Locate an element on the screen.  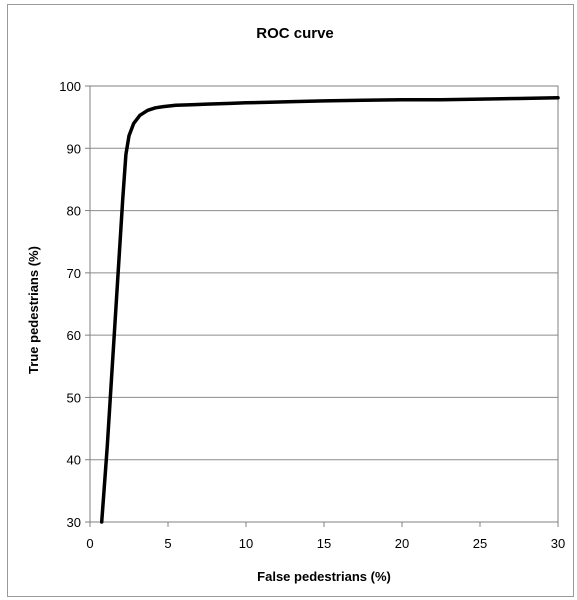
y-tick-label: 40 is located at coordinates (74, 460).